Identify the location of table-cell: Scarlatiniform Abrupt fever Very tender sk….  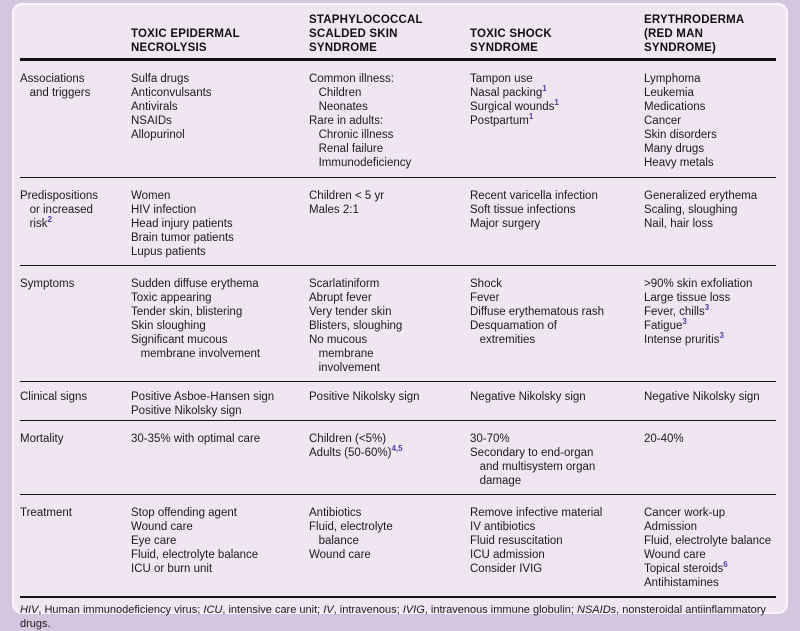
(389, 326).